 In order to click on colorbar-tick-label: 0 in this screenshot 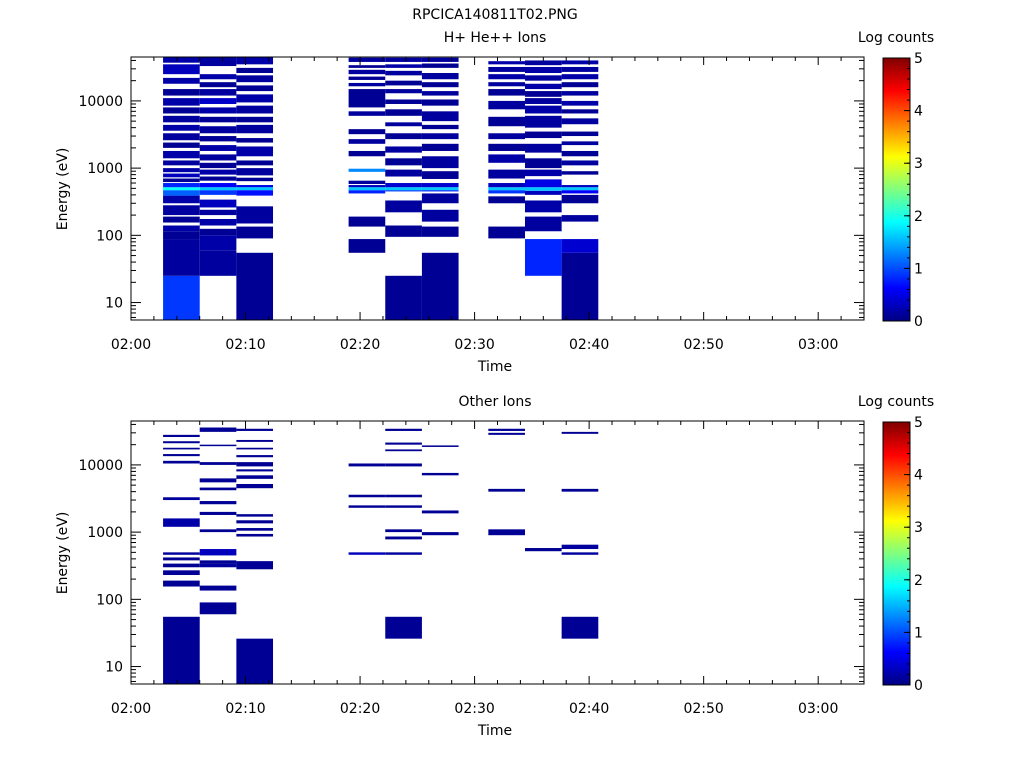, I will do `click(918, 686)`.